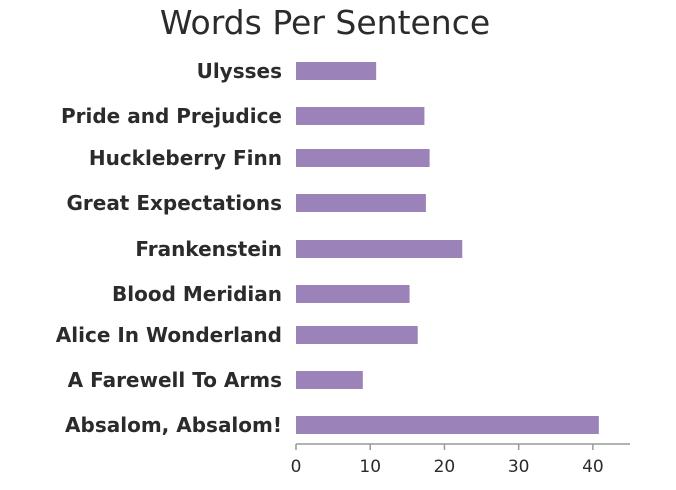 This screenshot has width=676, height=490. What do you see at coordinates (325, 22) in the screenshot?
I see `chart-title: Words Per Sentence` at bounding box center [325, 22].